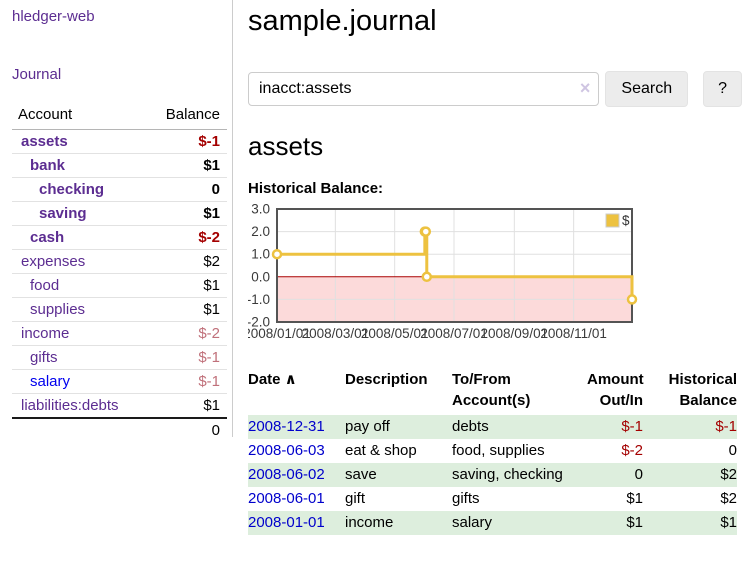  What do you see at coordinates (342, 21) in the screenshot?
I see `page-title: sample.journal` at bounding box center [342, 21].